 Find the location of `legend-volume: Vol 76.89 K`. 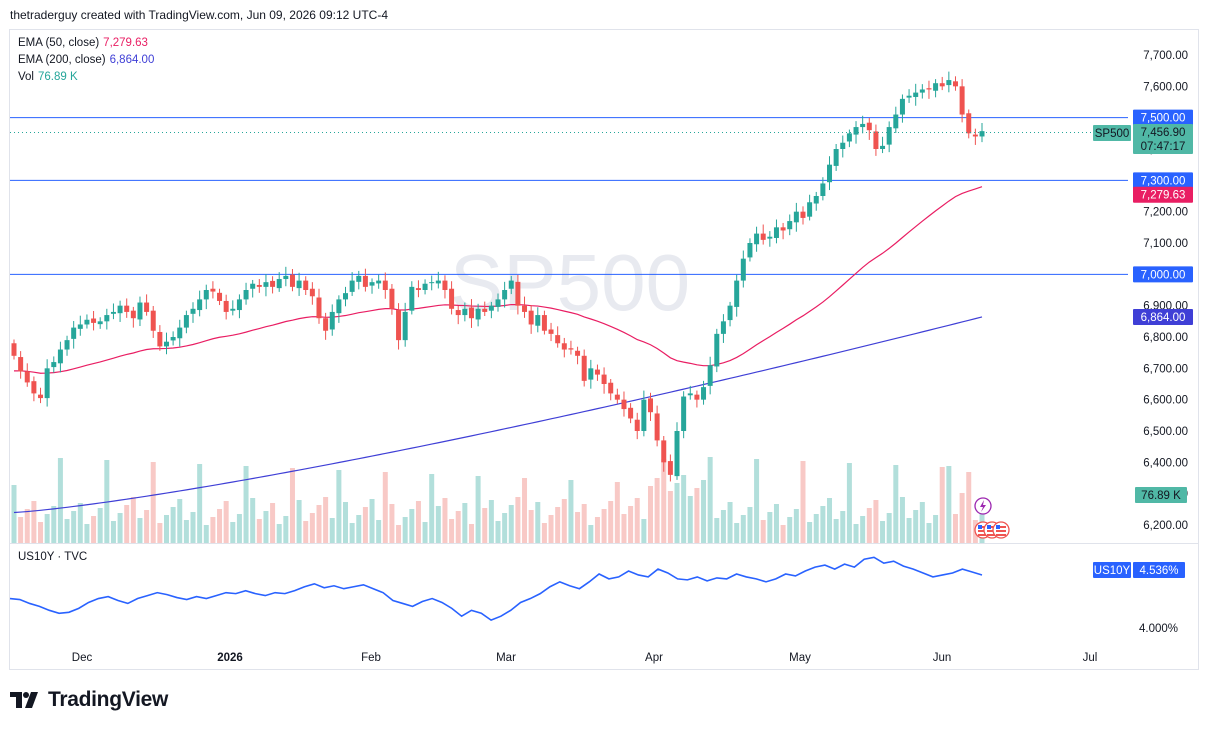

legend-volume: Vol 76.89 K is located at coordinates (86, 77).